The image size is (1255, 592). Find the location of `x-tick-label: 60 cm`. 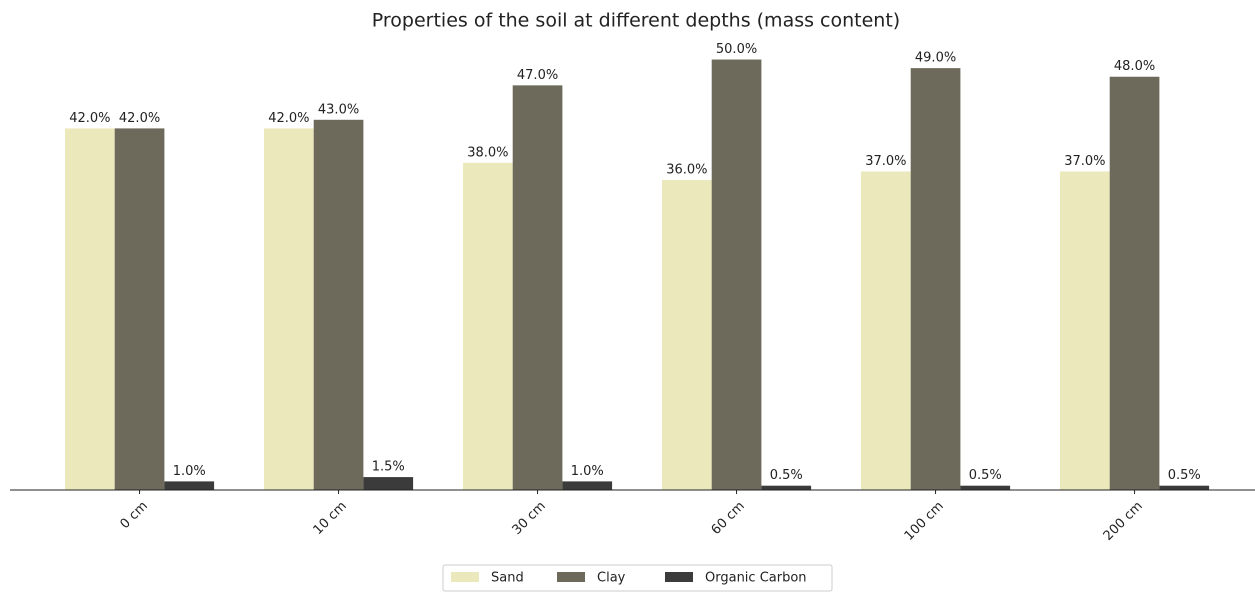

x-tick-label: 60 cm is located at coordinates (728, 518).